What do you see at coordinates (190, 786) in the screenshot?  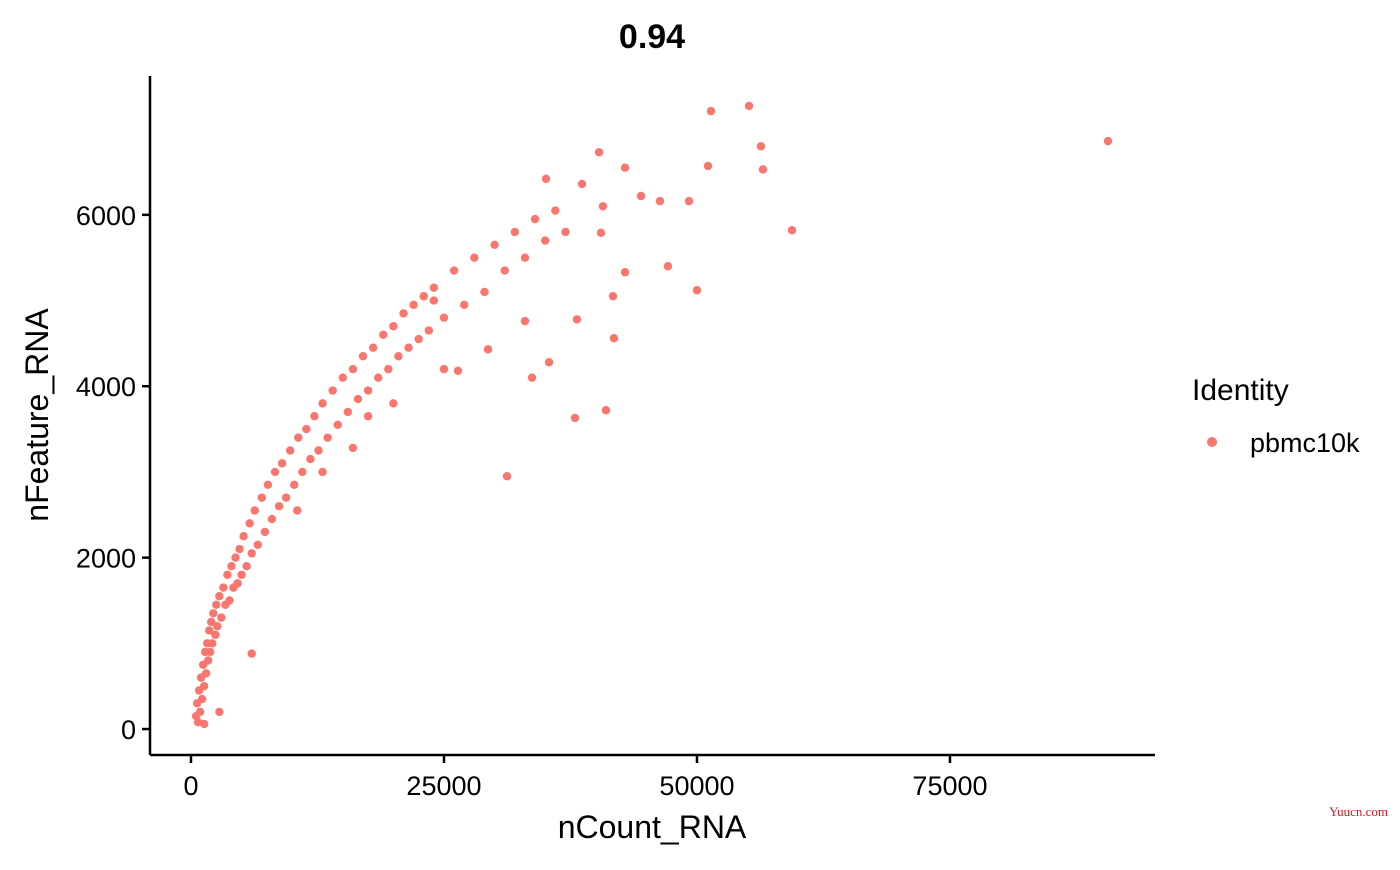 I see `x-tick-label: 0` at bounding box center [190, 786].